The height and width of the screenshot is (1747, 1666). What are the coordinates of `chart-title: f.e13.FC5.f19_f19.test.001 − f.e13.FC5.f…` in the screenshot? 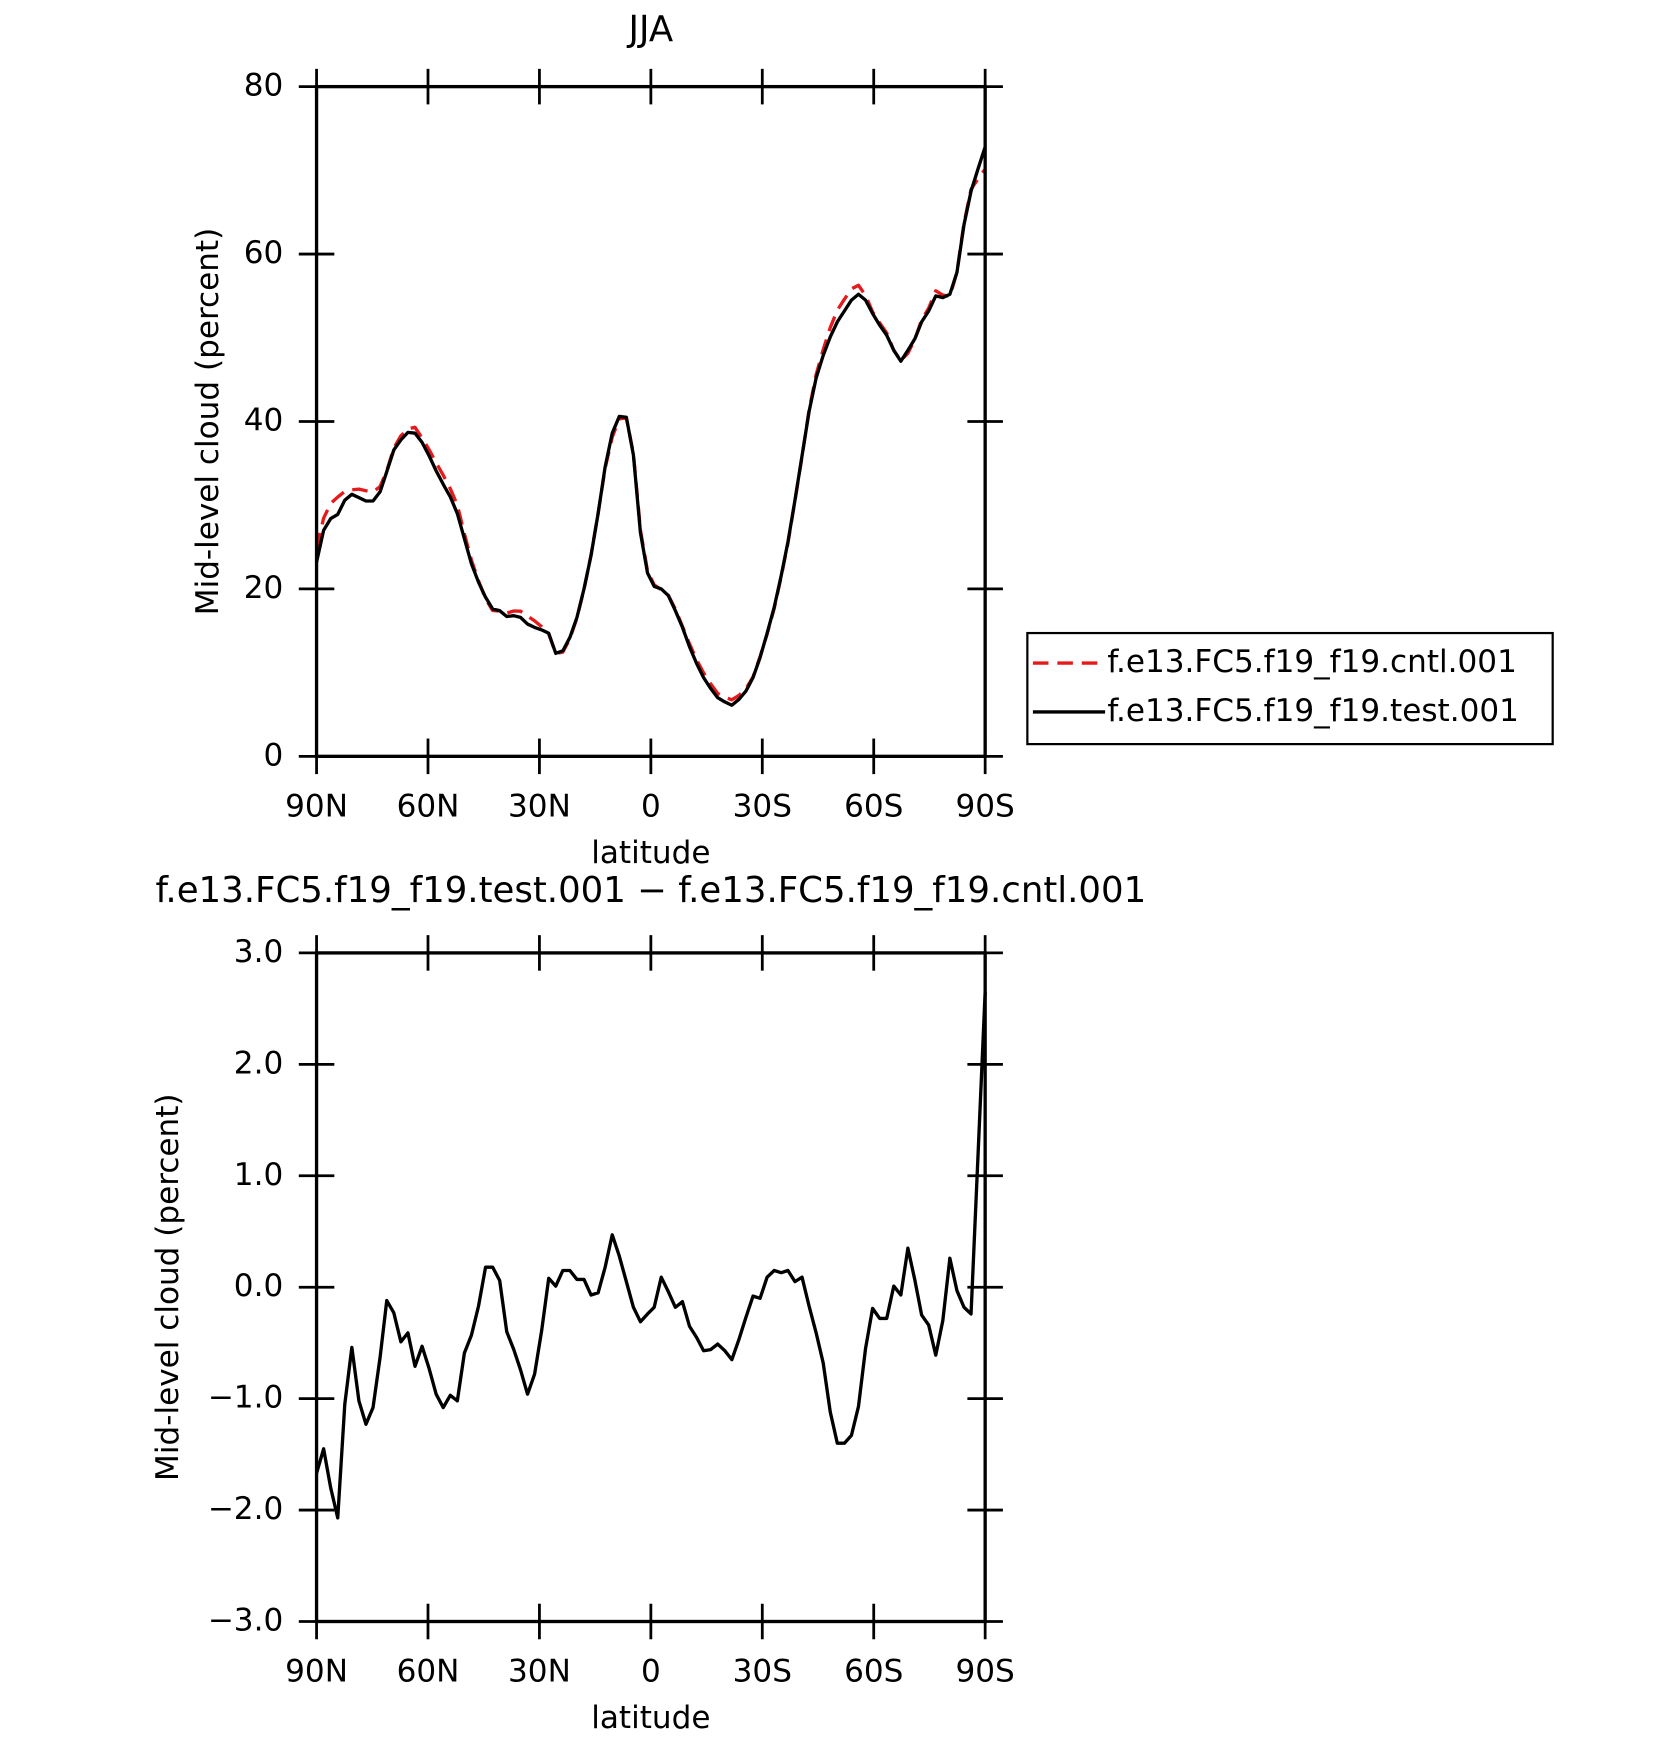 It's located at (650, 890).